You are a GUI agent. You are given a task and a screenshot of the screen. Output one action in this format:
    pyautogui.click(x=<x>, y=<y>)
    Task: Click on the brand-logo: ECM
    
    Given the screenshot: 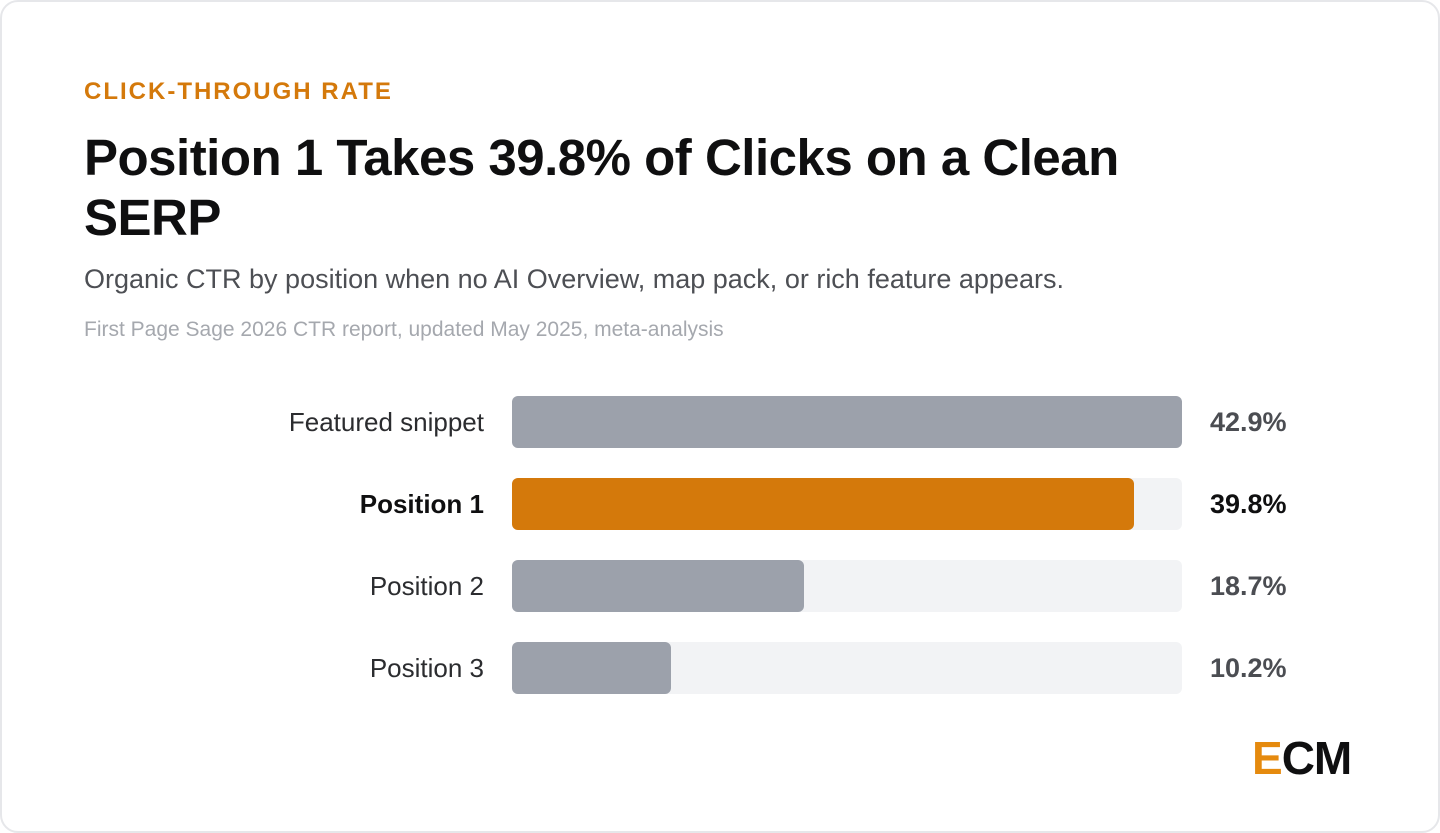 What is the action you would take?
    pyautogui.click(x=1302, y=758)
    